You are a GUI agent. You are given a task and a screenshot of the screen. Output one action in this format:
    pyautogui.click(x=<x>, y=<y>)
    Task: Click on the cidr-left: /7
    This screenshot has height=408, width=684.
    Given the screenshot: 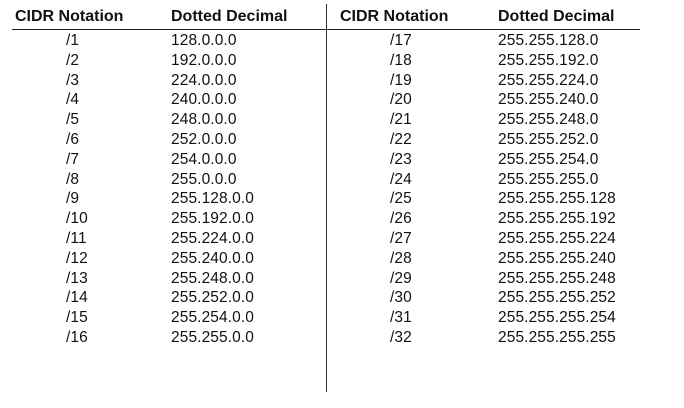 What is the action you would take?
    pyautogui.click(x=73, y=159)
    